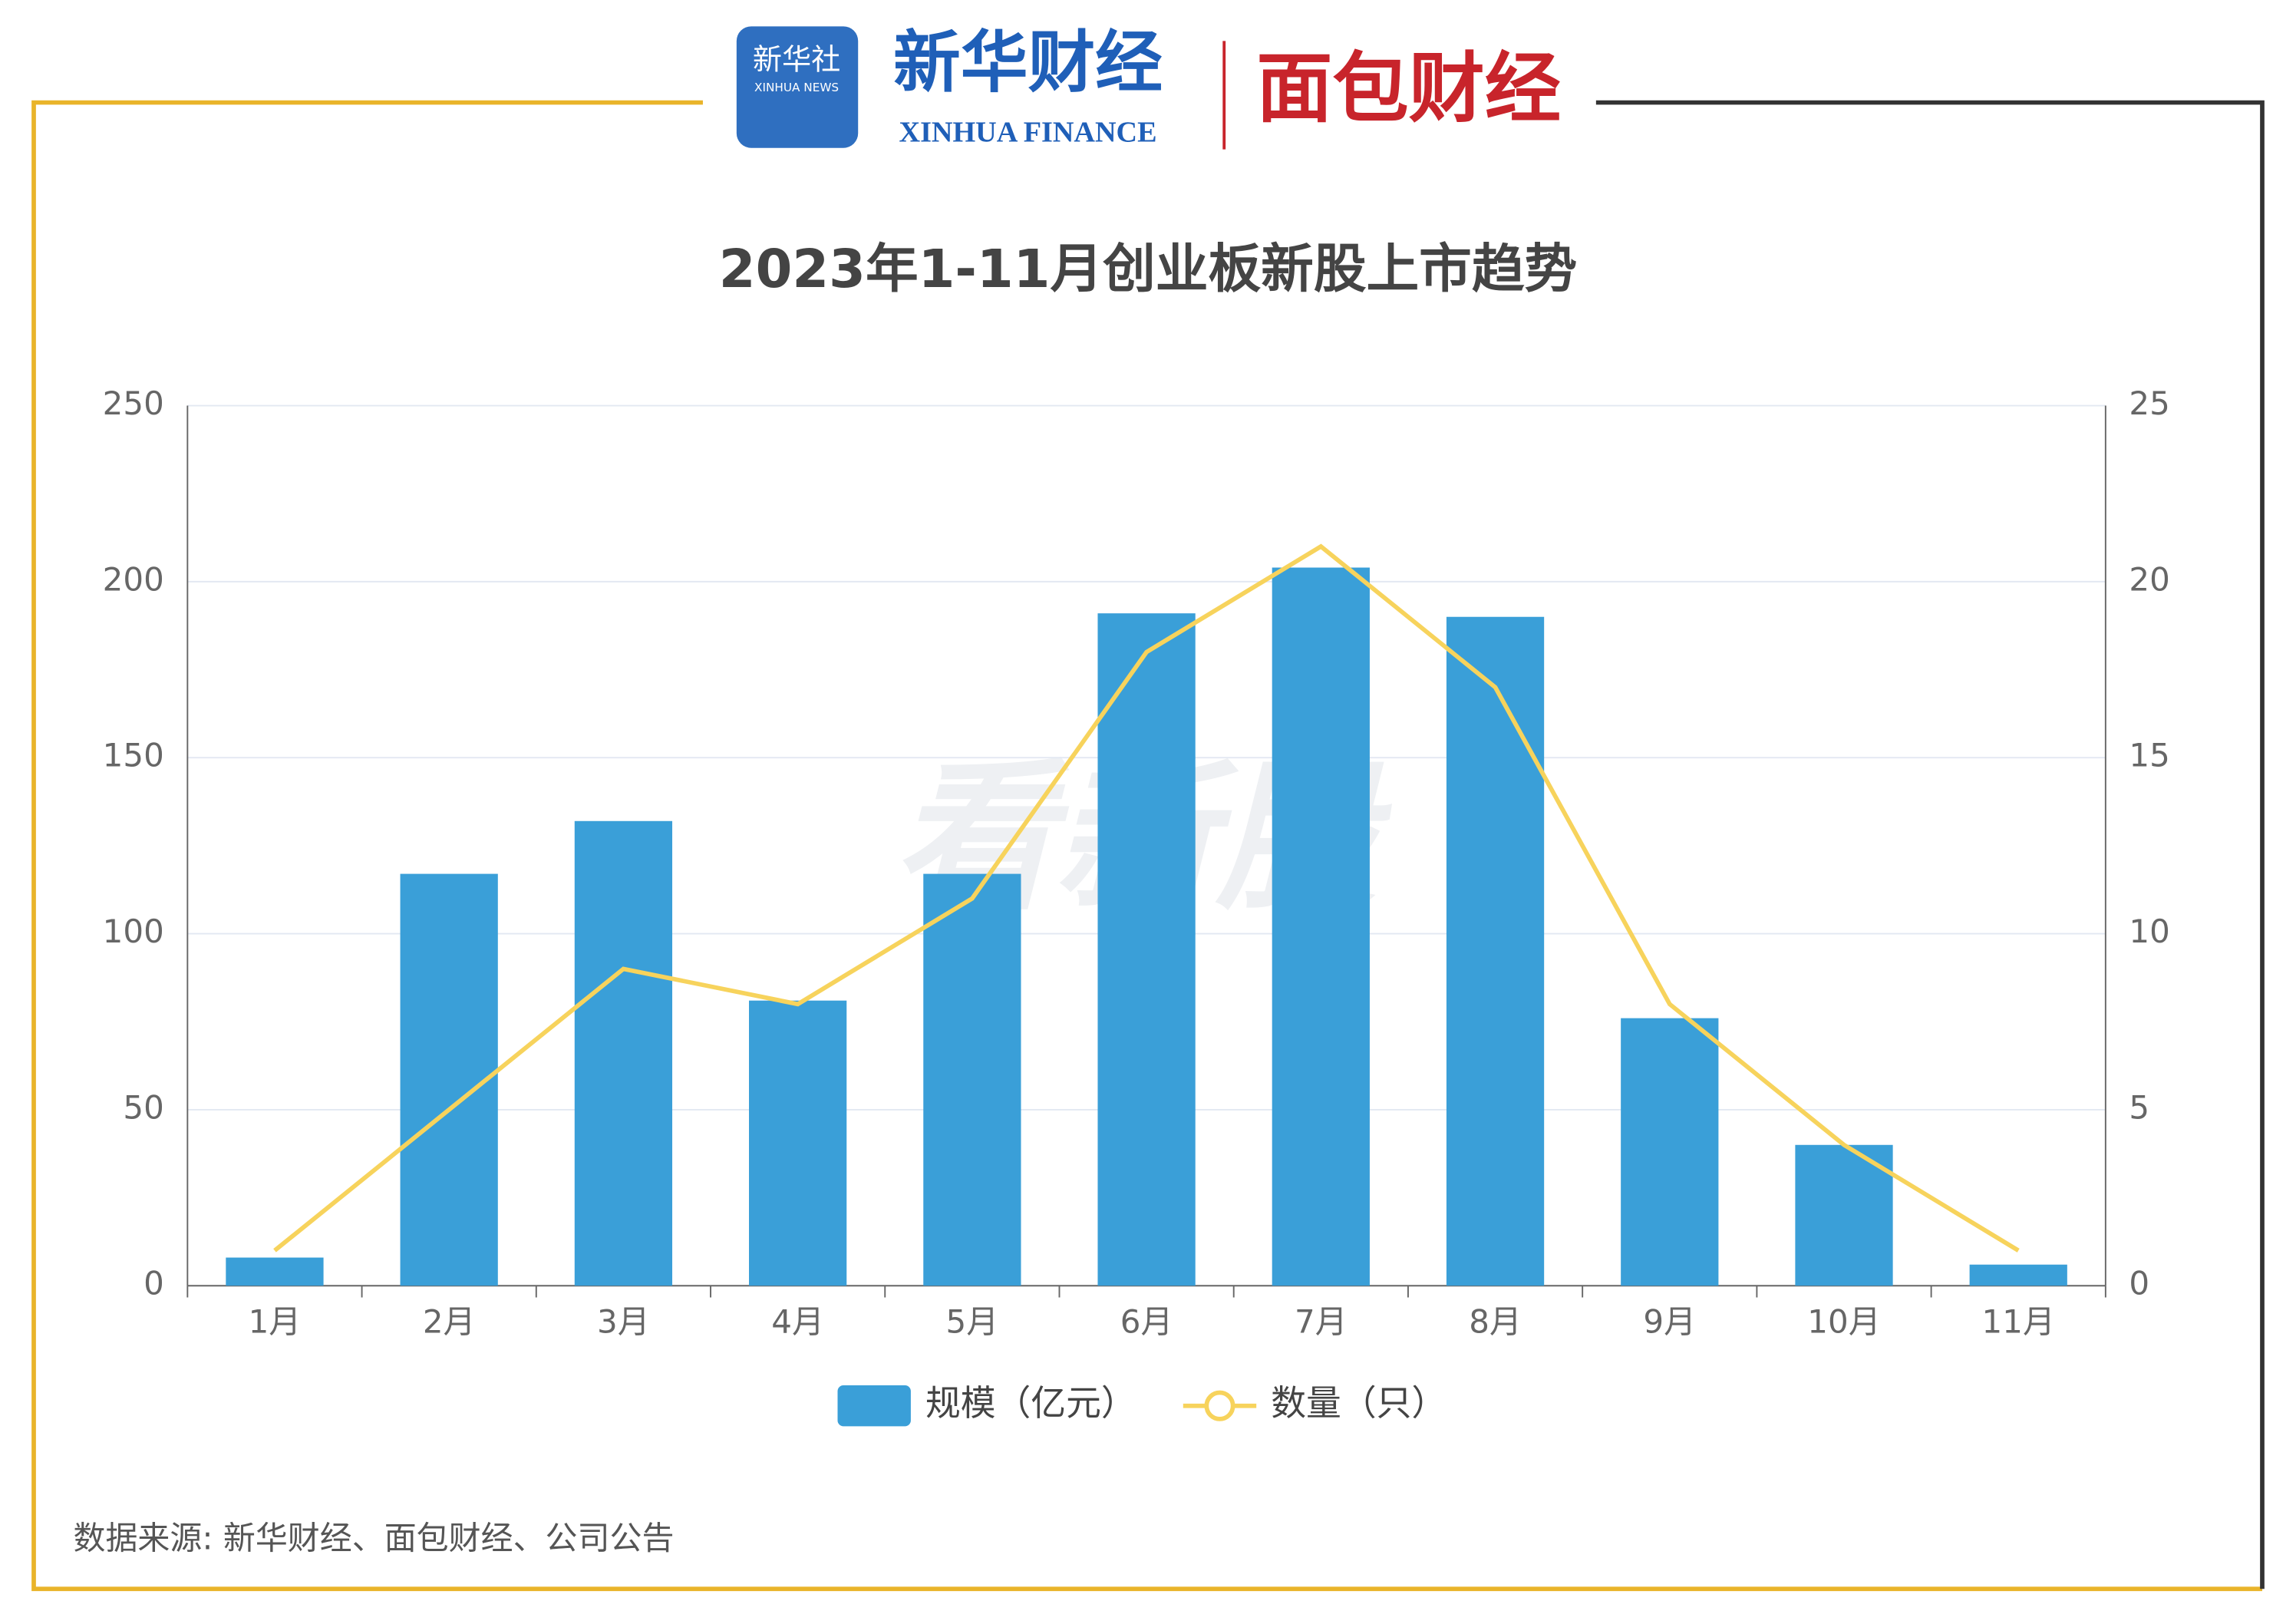 The height and width of the screenshot is (1624, 2296). I want to click on x-tick-label: 4月, so click(797, 1321).